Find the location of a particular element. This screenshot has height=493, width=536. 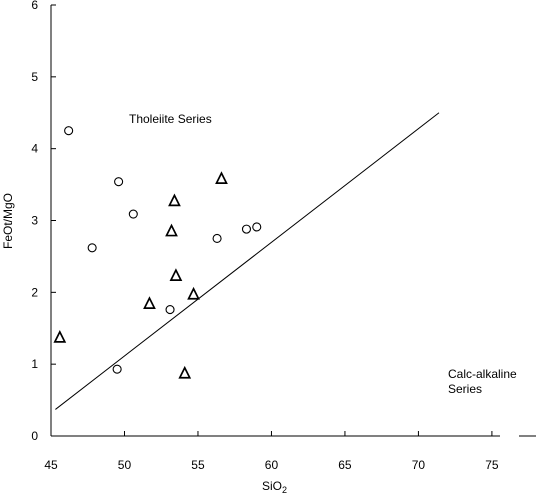

y-tick-label-1: 1 is located at coordinates (34, 364).